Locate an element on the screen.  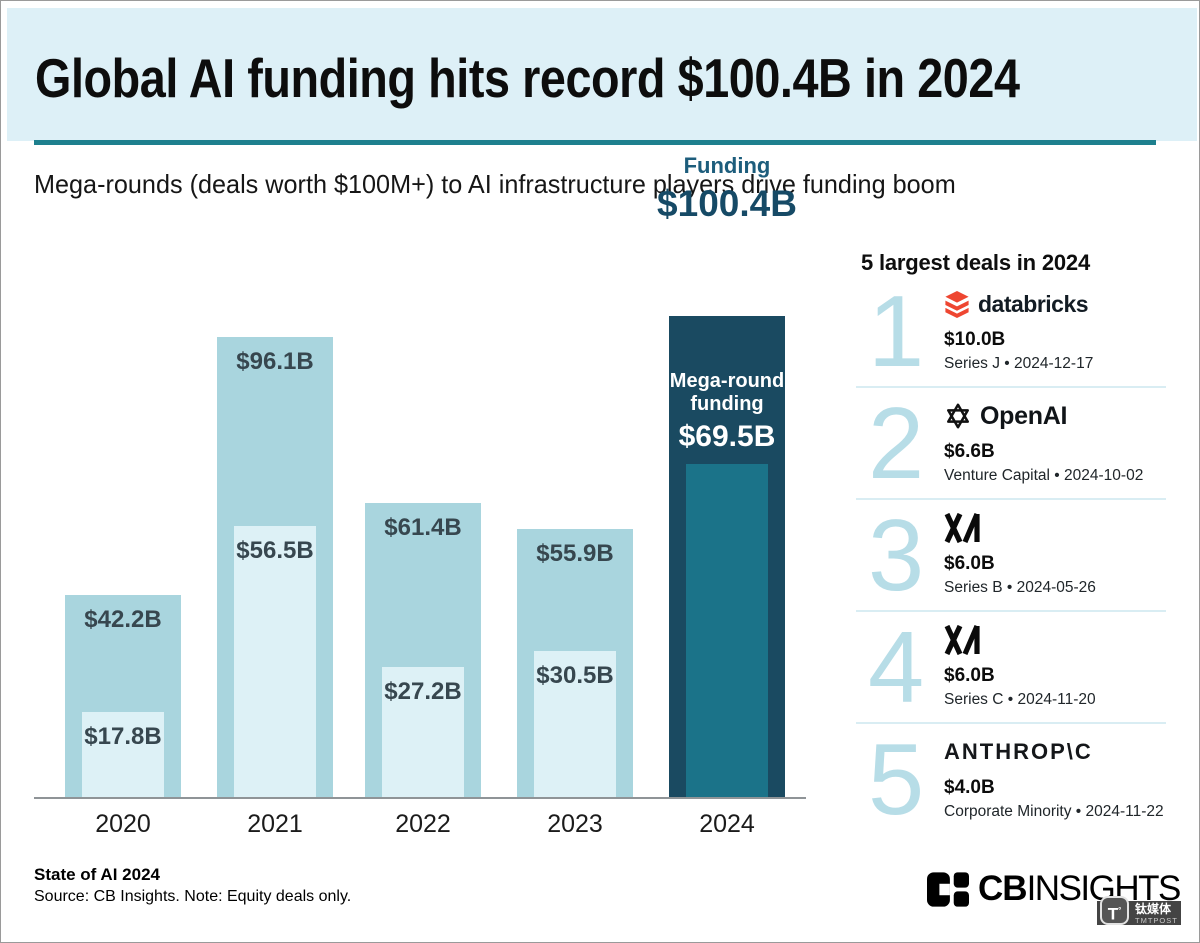
mega-round-value-2021: $56.5B is located at coordinates (275, 550).